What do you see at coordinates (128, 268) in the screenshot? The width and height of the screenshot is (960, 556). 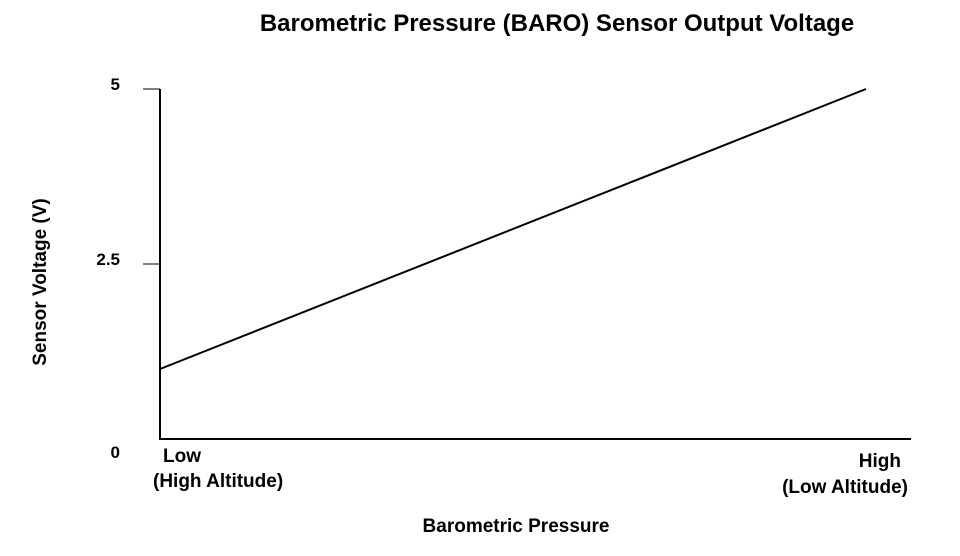 I see `y-ticks: 02.55` at bounding box center [128, 268].